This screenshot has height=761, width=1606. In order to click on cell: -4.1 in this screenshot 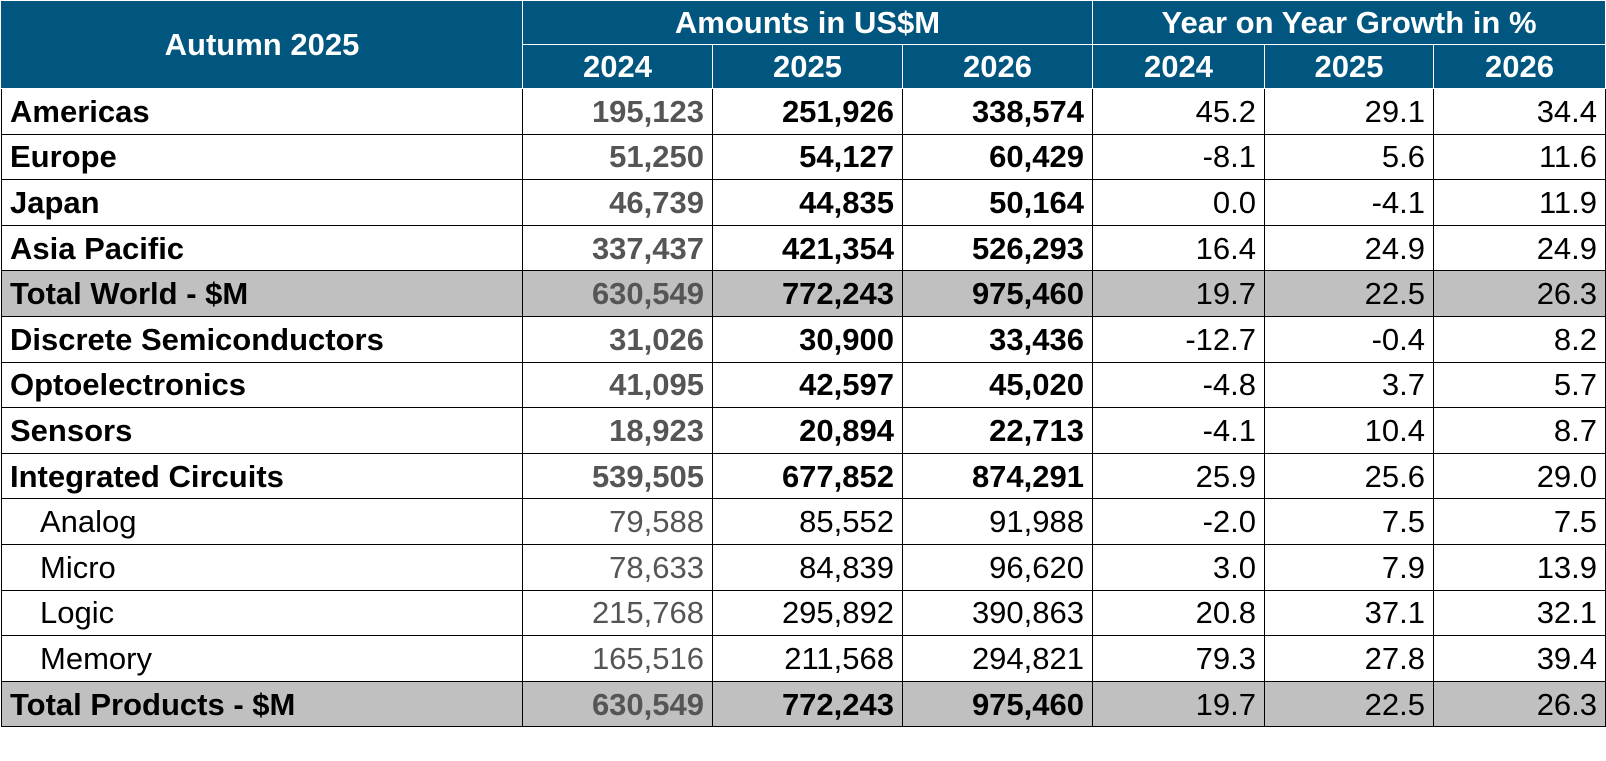, I will do `click(1349, 202)`.